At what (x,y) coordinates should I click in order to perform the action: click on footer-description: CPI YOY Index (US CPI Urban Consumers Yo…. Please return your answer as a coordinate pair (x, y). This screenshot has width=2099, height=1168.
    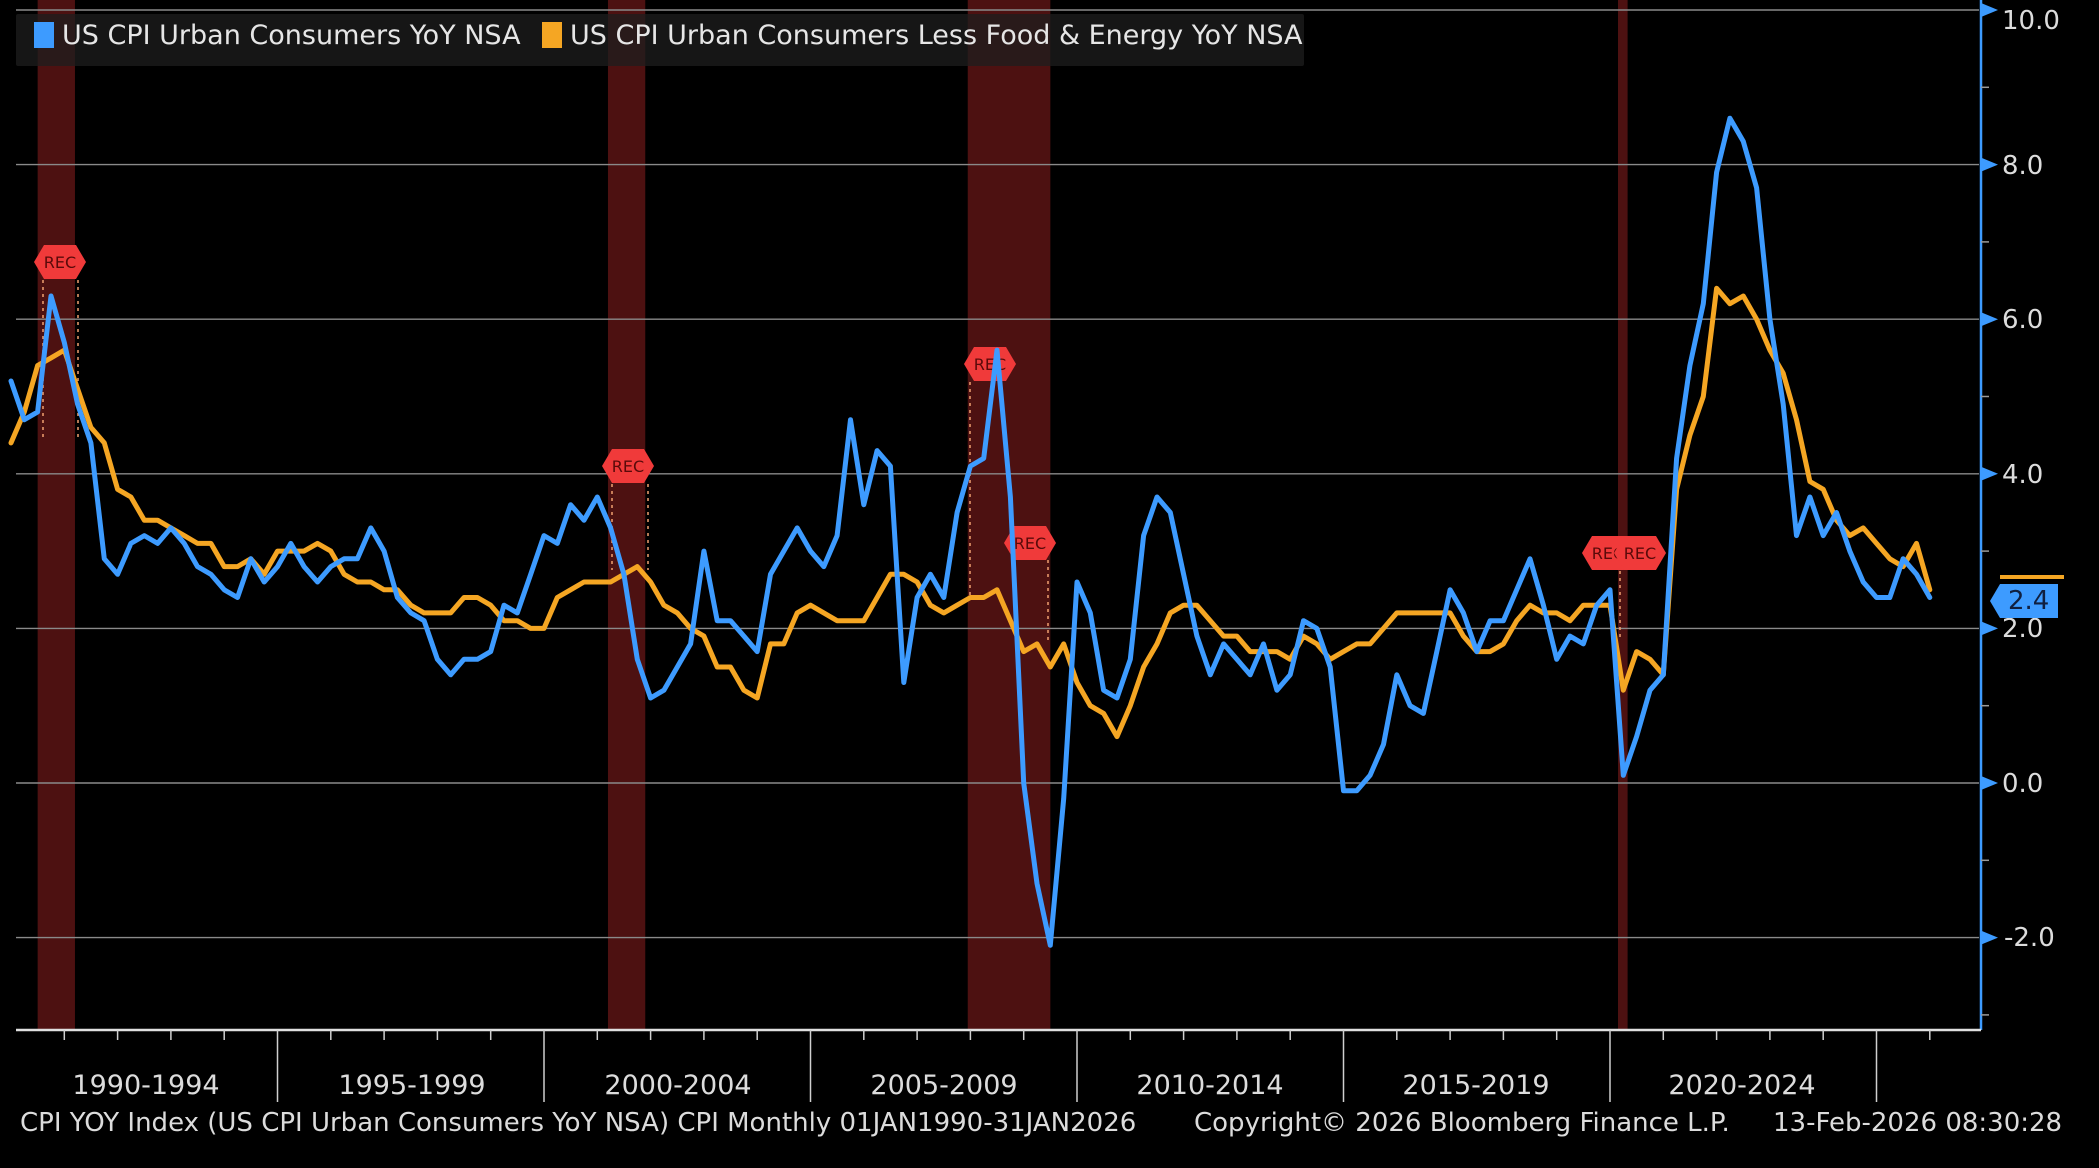
    Looking at the image, I should click on (578, 1123).